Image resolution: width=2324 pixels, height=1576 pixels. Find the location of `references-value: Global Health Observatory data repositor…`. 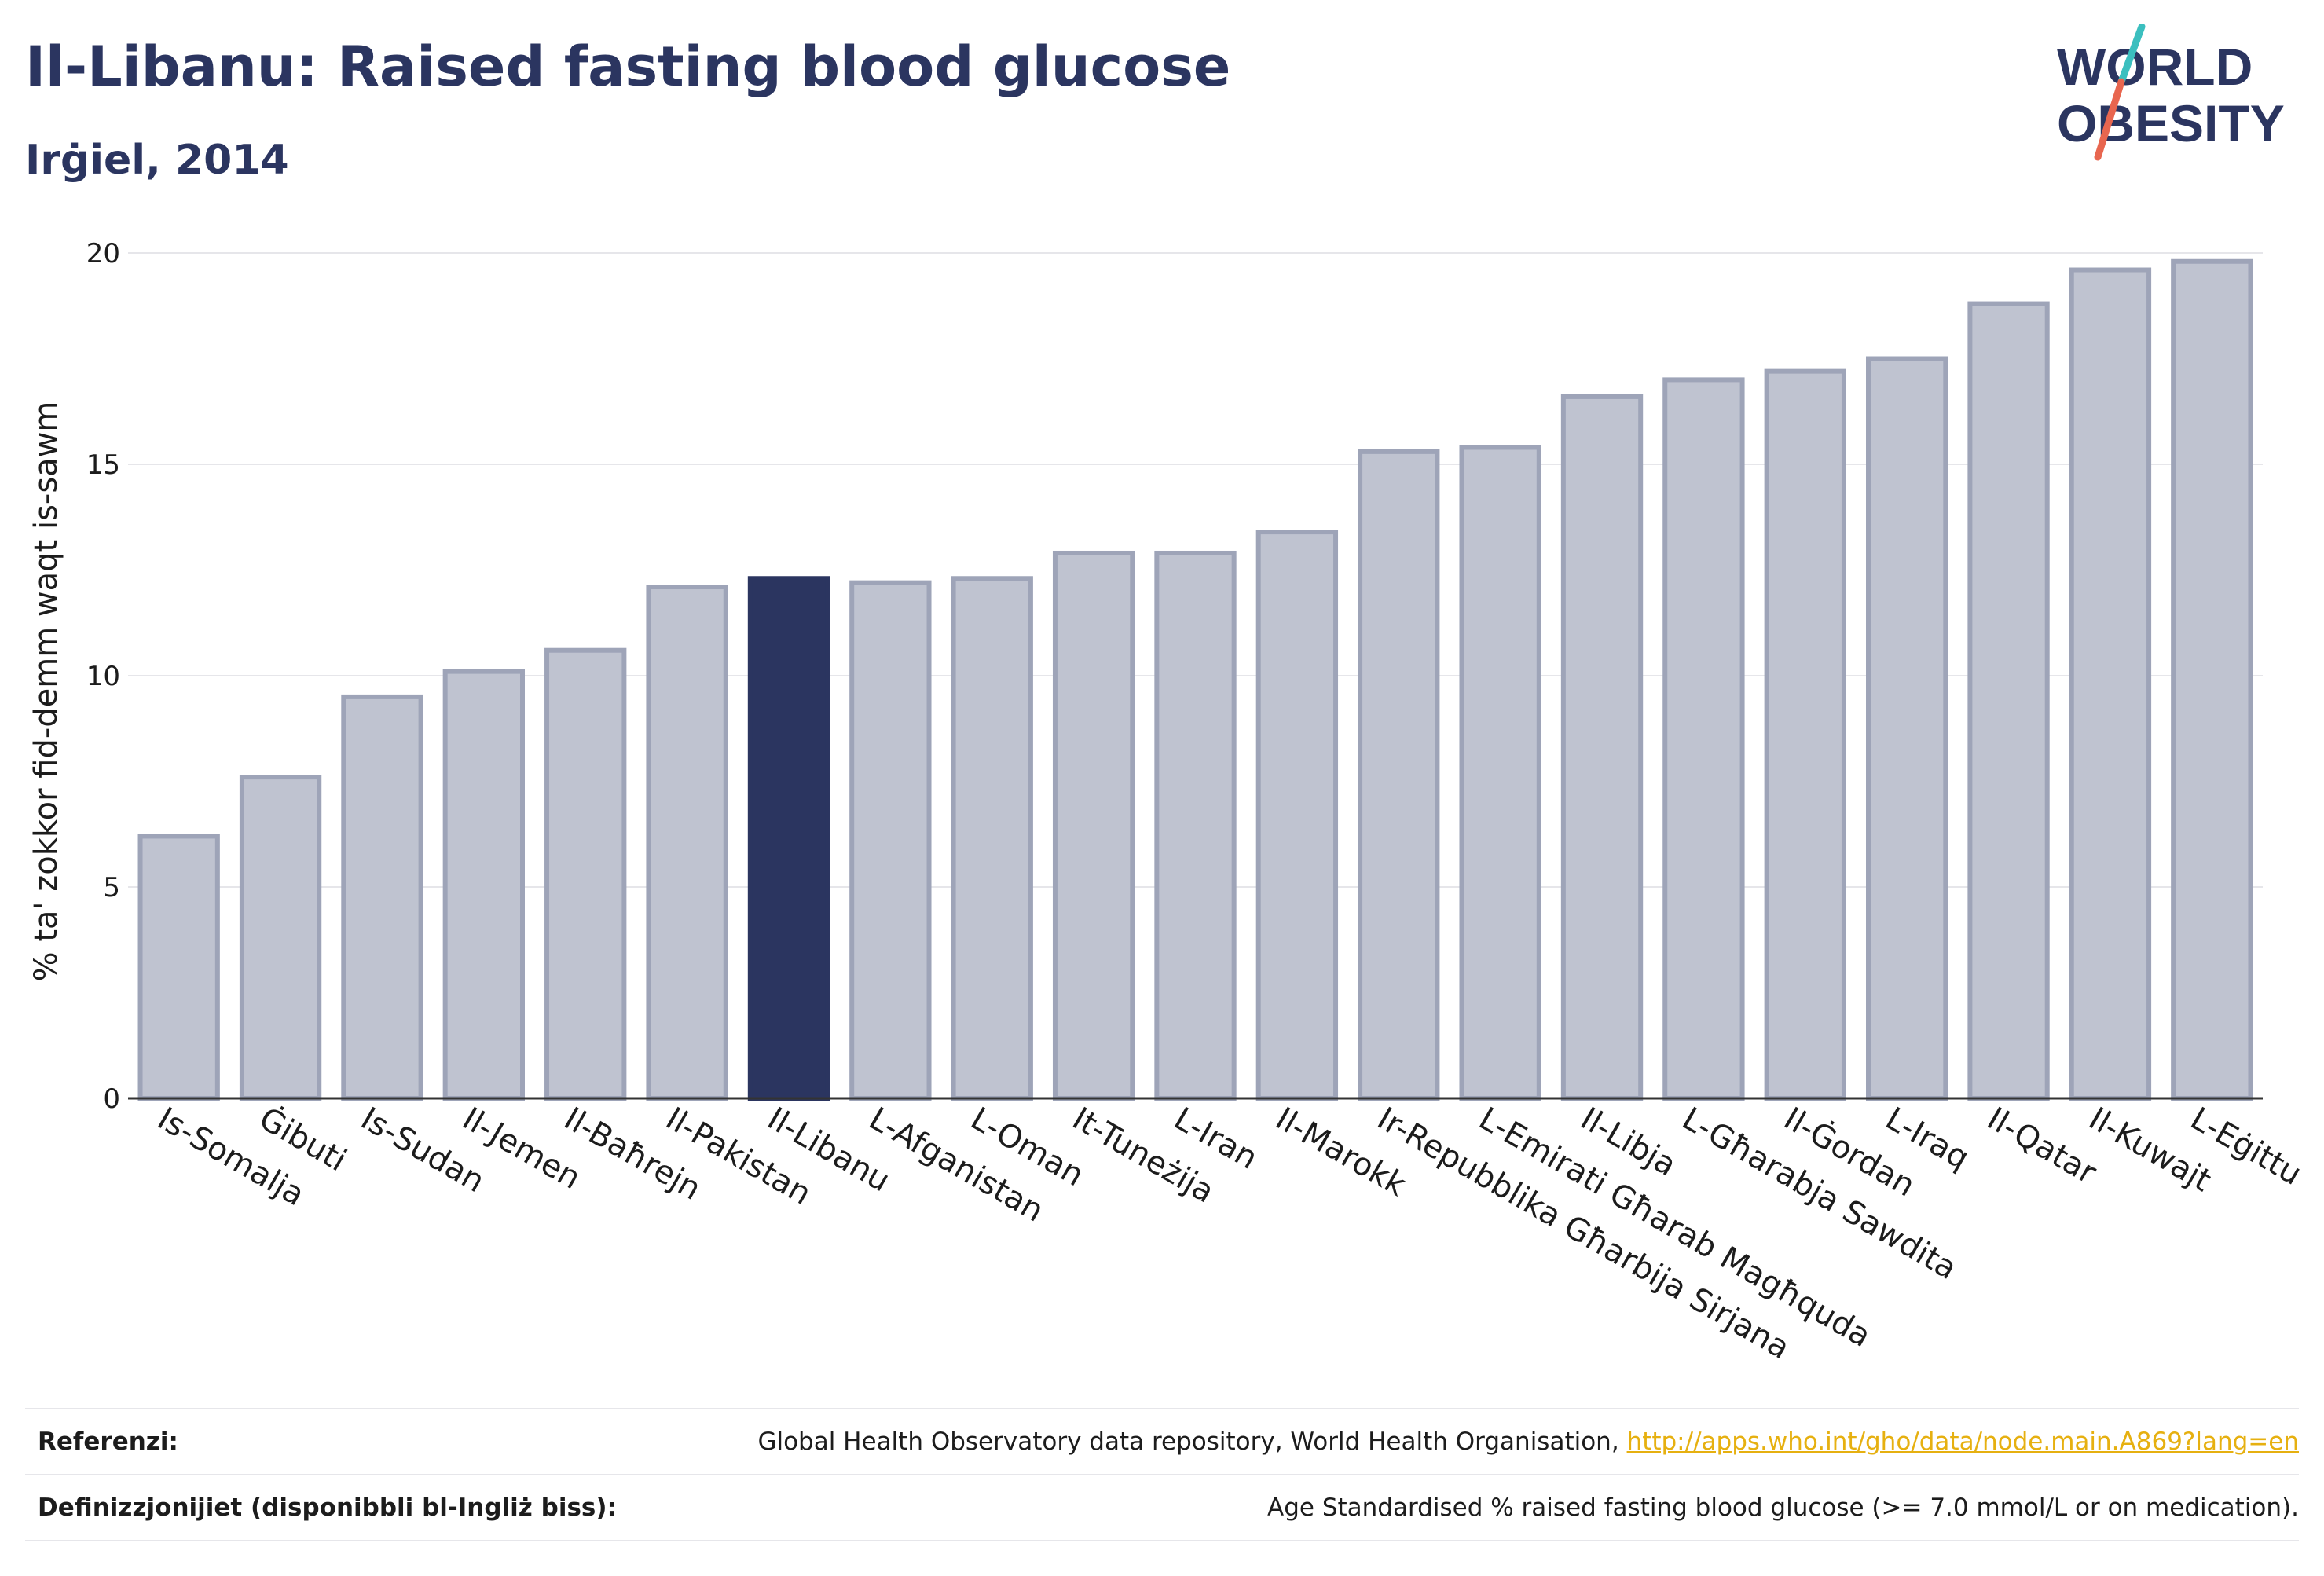

references-value: Global Health Observatory data repositor… is located at coordinates (1528, 1442).